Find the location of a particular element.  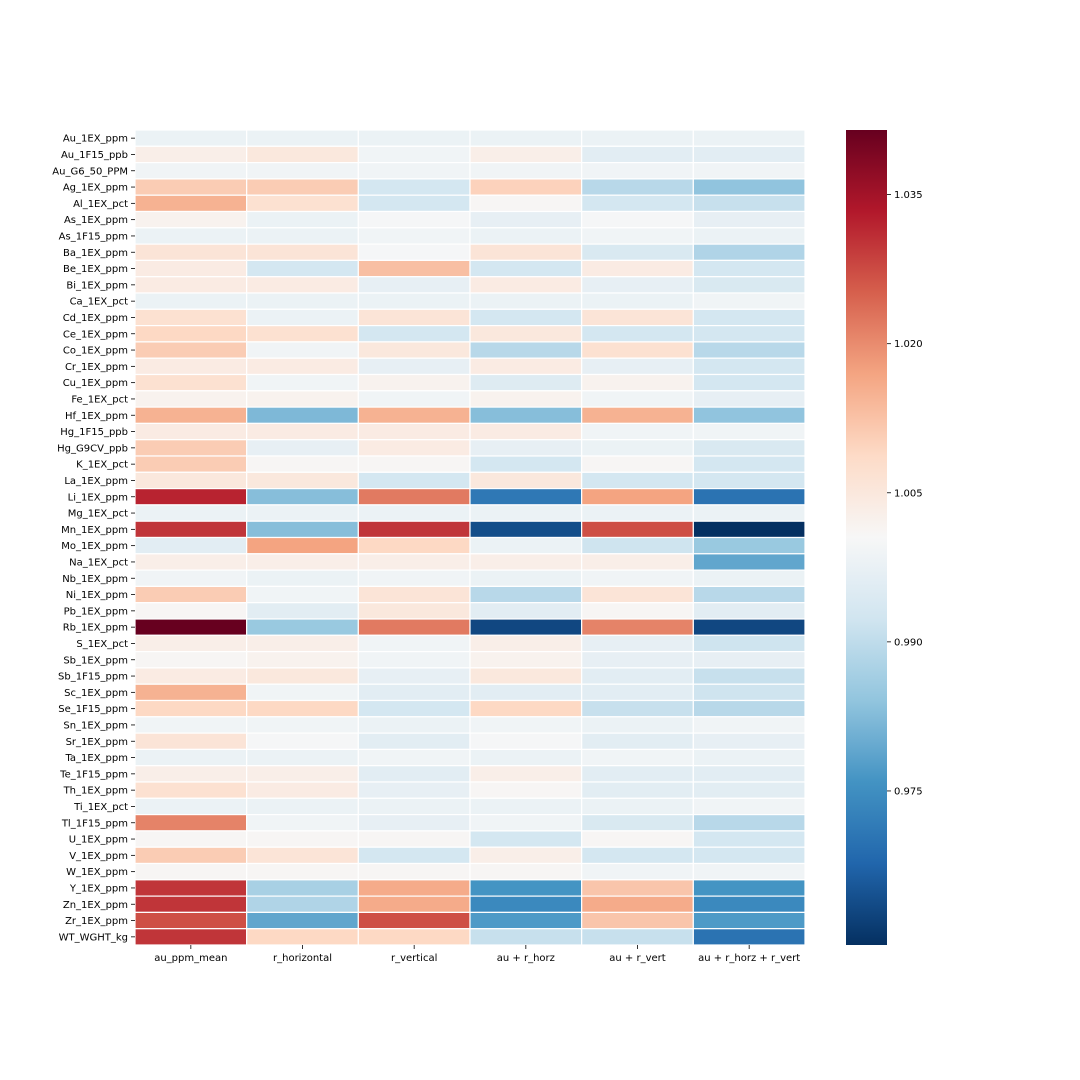

row-label: La_1EX_ppm is located at coordinates (96, 481).